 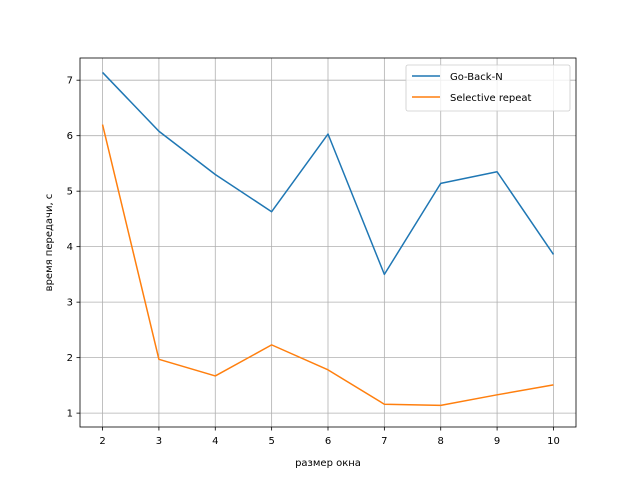 What do you see at coordinates (497, 441) in the screenshot?
I see `x-tick-label: 9` at bounding box center [497, 441].